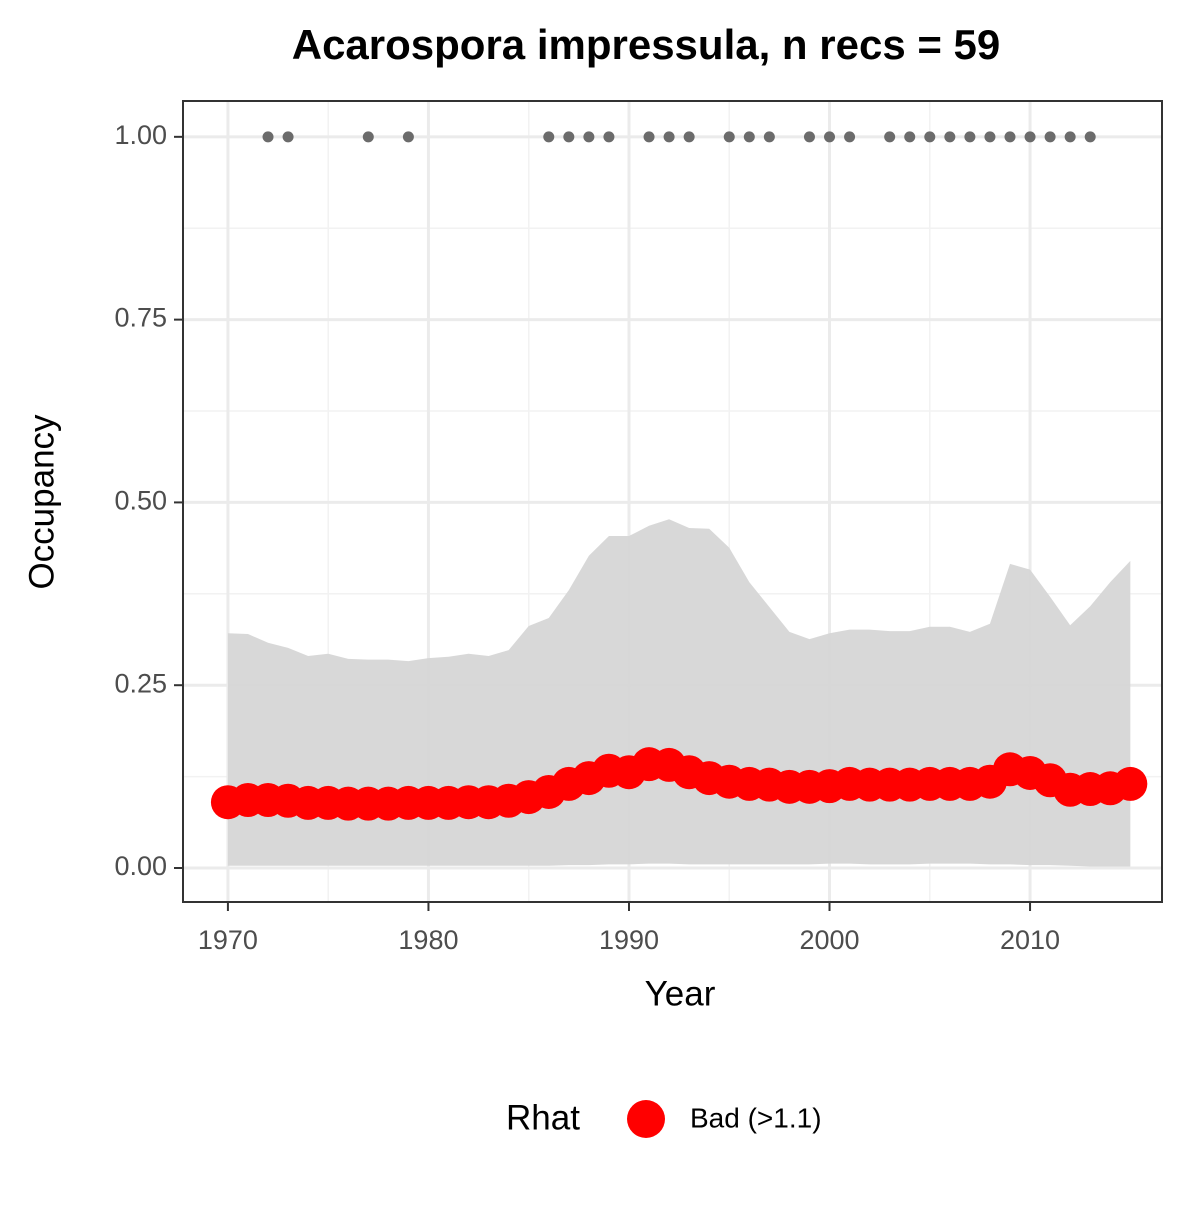 The height and width of the screenshot is (1205, 1200). Describe the element at coordinates (629, 940) in the screenshot. I see `x-tick-label: 1990` at that location.